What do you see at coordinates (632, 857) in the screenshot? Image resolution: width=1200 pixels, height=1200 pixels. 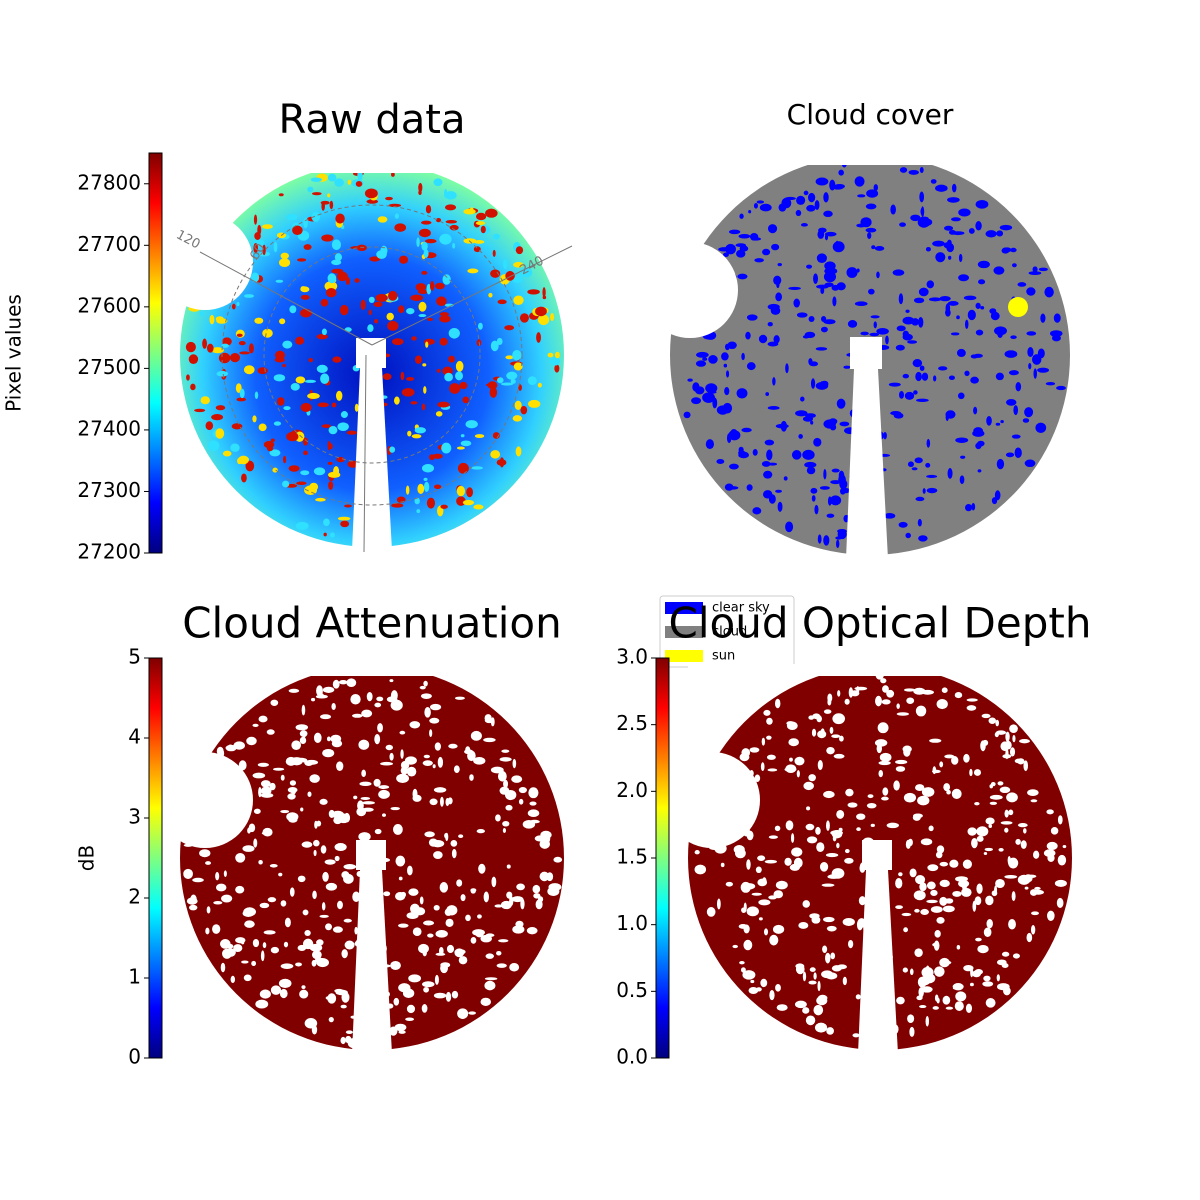 I see `colorbar-tick-label: 1.5` at bounding box center [632, 857].